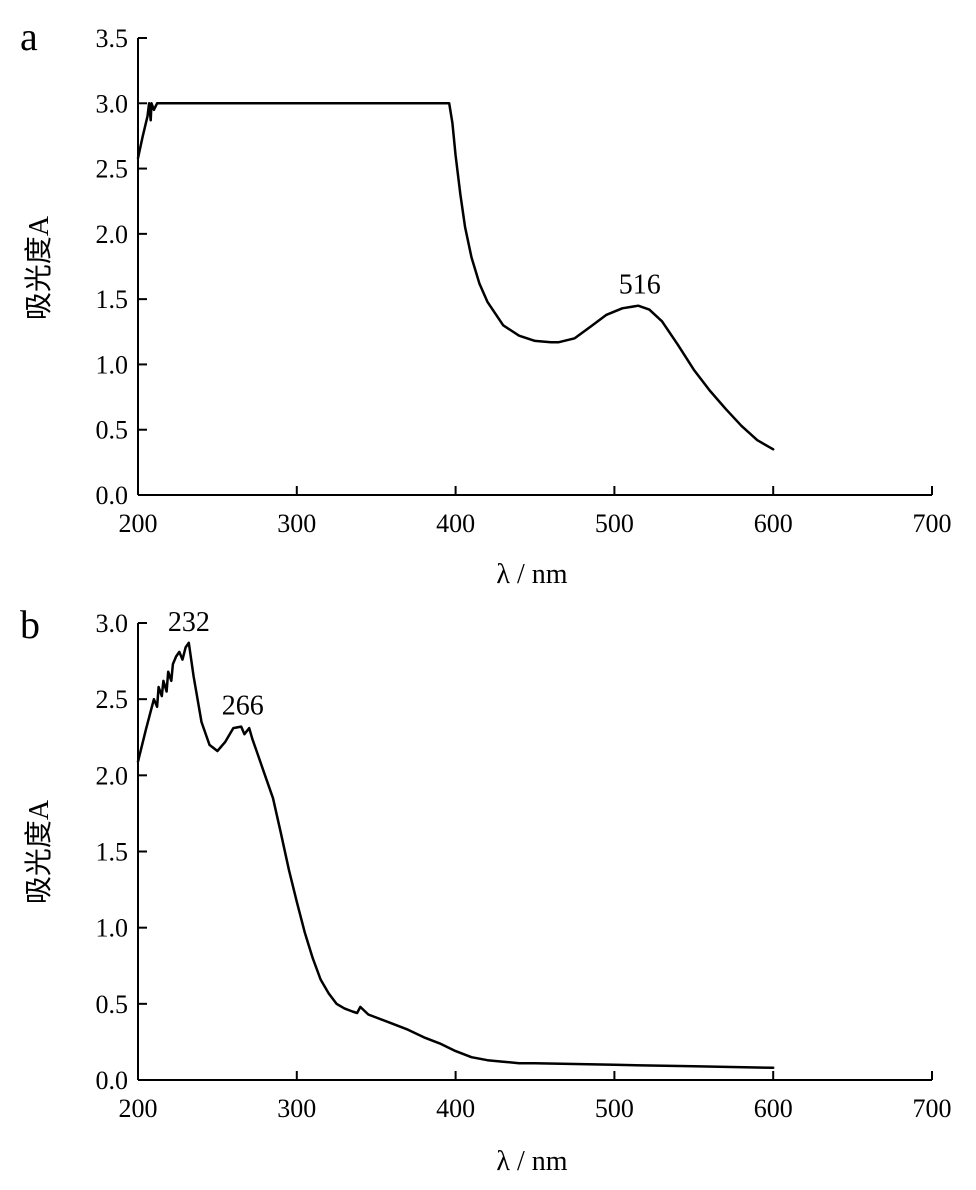 The image size is (976, 1190). Describe the element at coordinates (243, 706) in the screenshot. I see `peak-label: 266` at that location.